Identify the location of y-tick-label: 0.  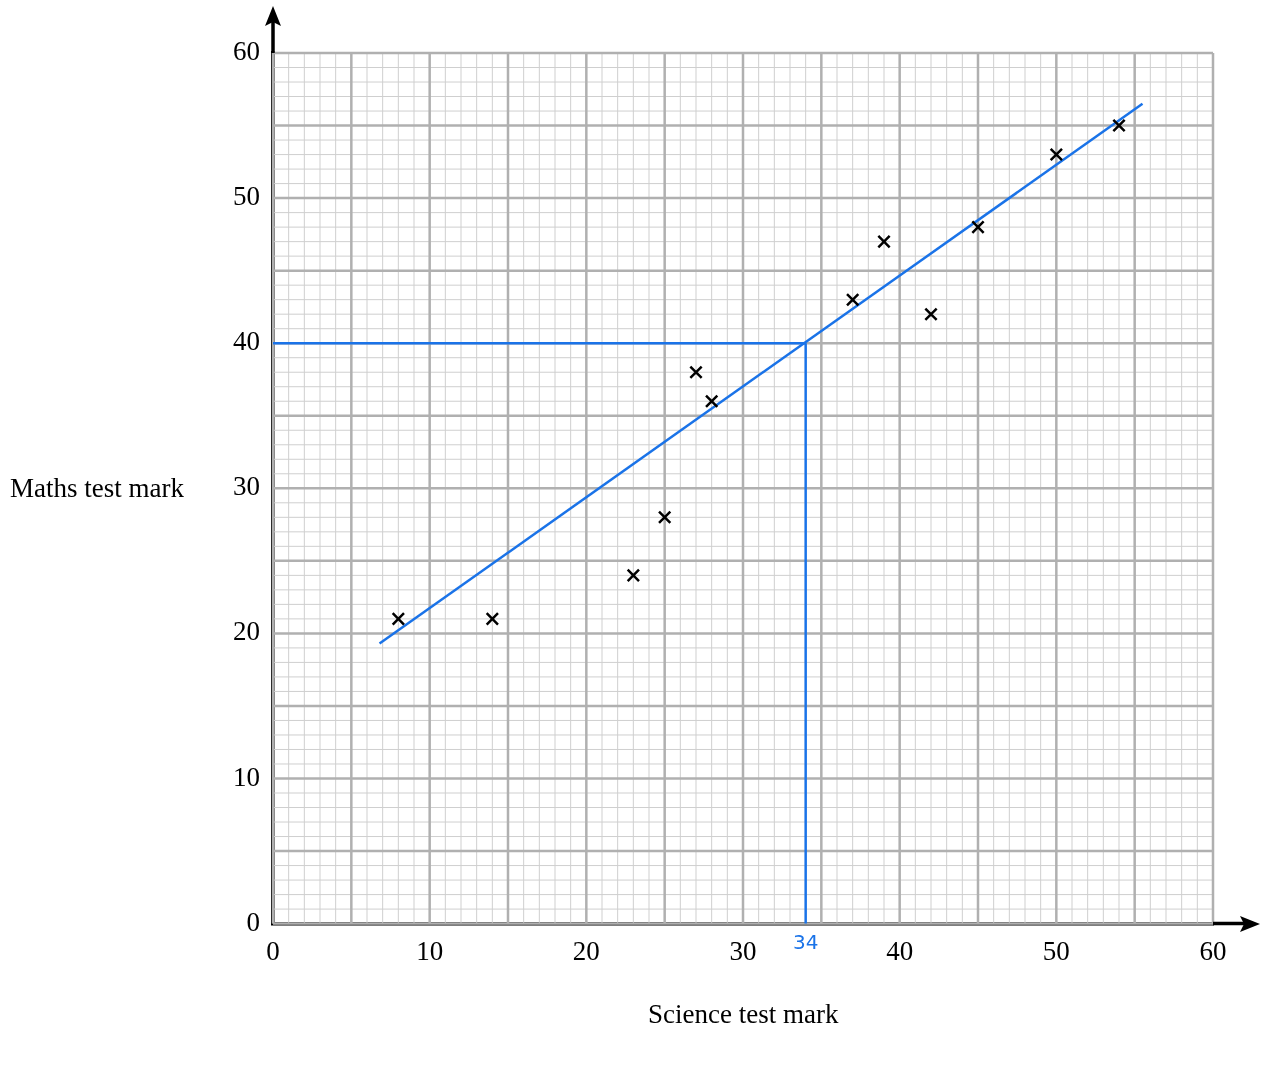
(253, 921).